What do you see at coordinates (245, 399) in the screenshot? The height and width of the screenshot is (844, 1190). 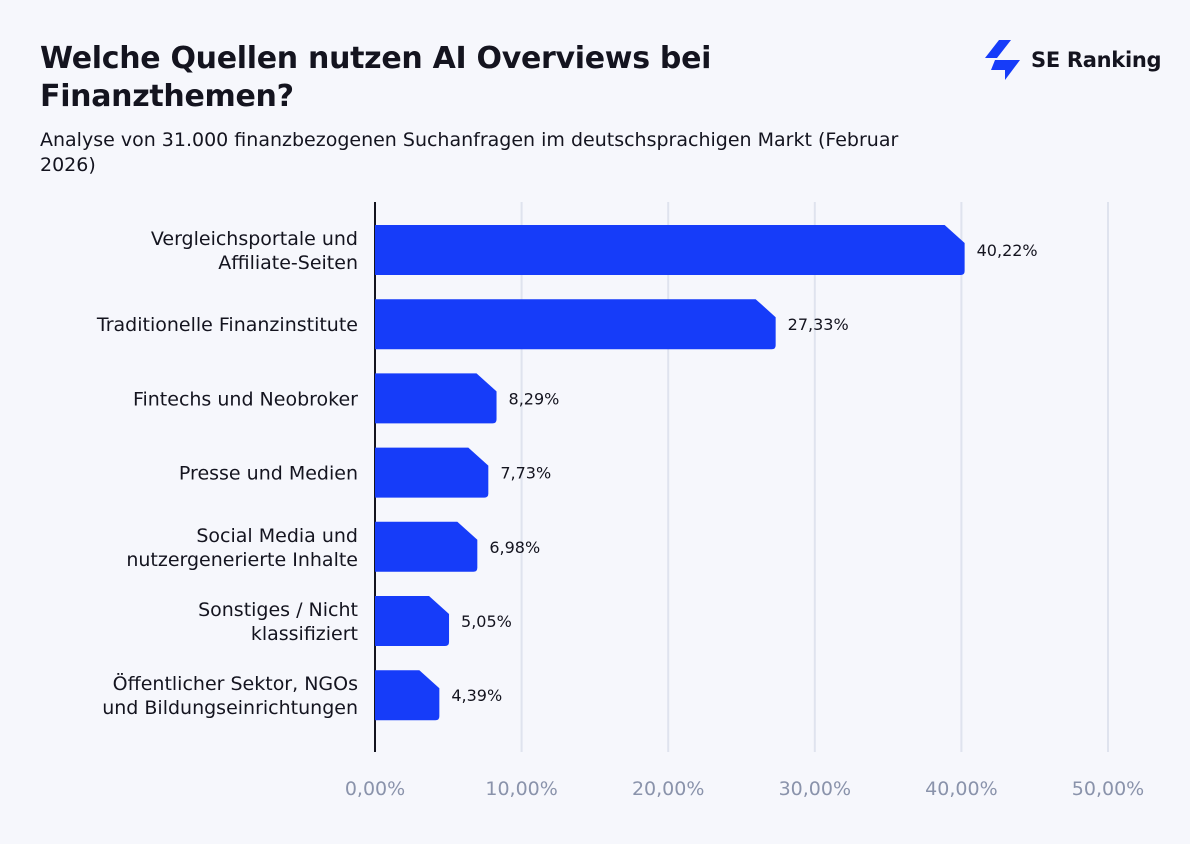 I see `category-label: Fintechs und Neobroker` at bounding box center [245, 399].